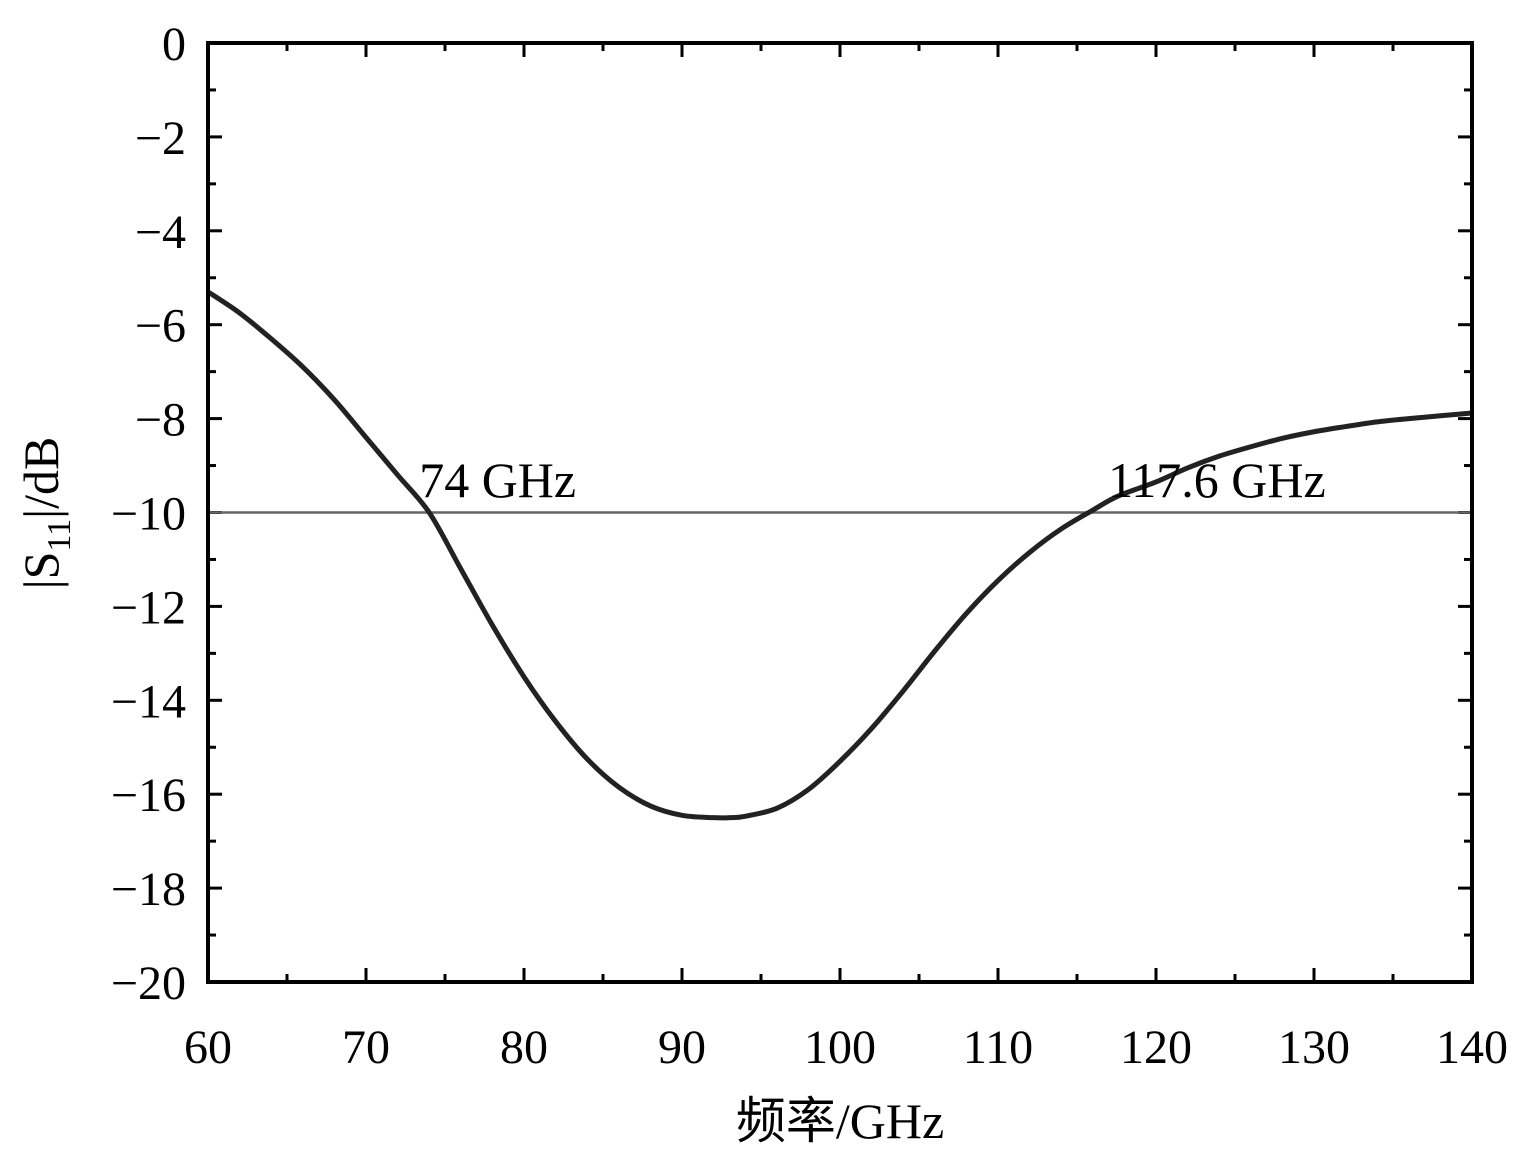 This screenshot has width=1519, height=1156. What do you see at coordinates (840, 1047) in the screenshot?
I see `x-tick-label: 100` at bounding box center [840, 1047].